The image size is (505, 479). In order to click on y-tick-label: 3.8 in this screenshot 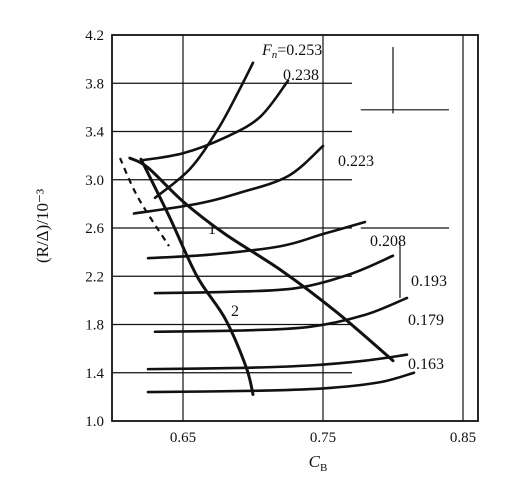, I will do `click(94, 84)`.